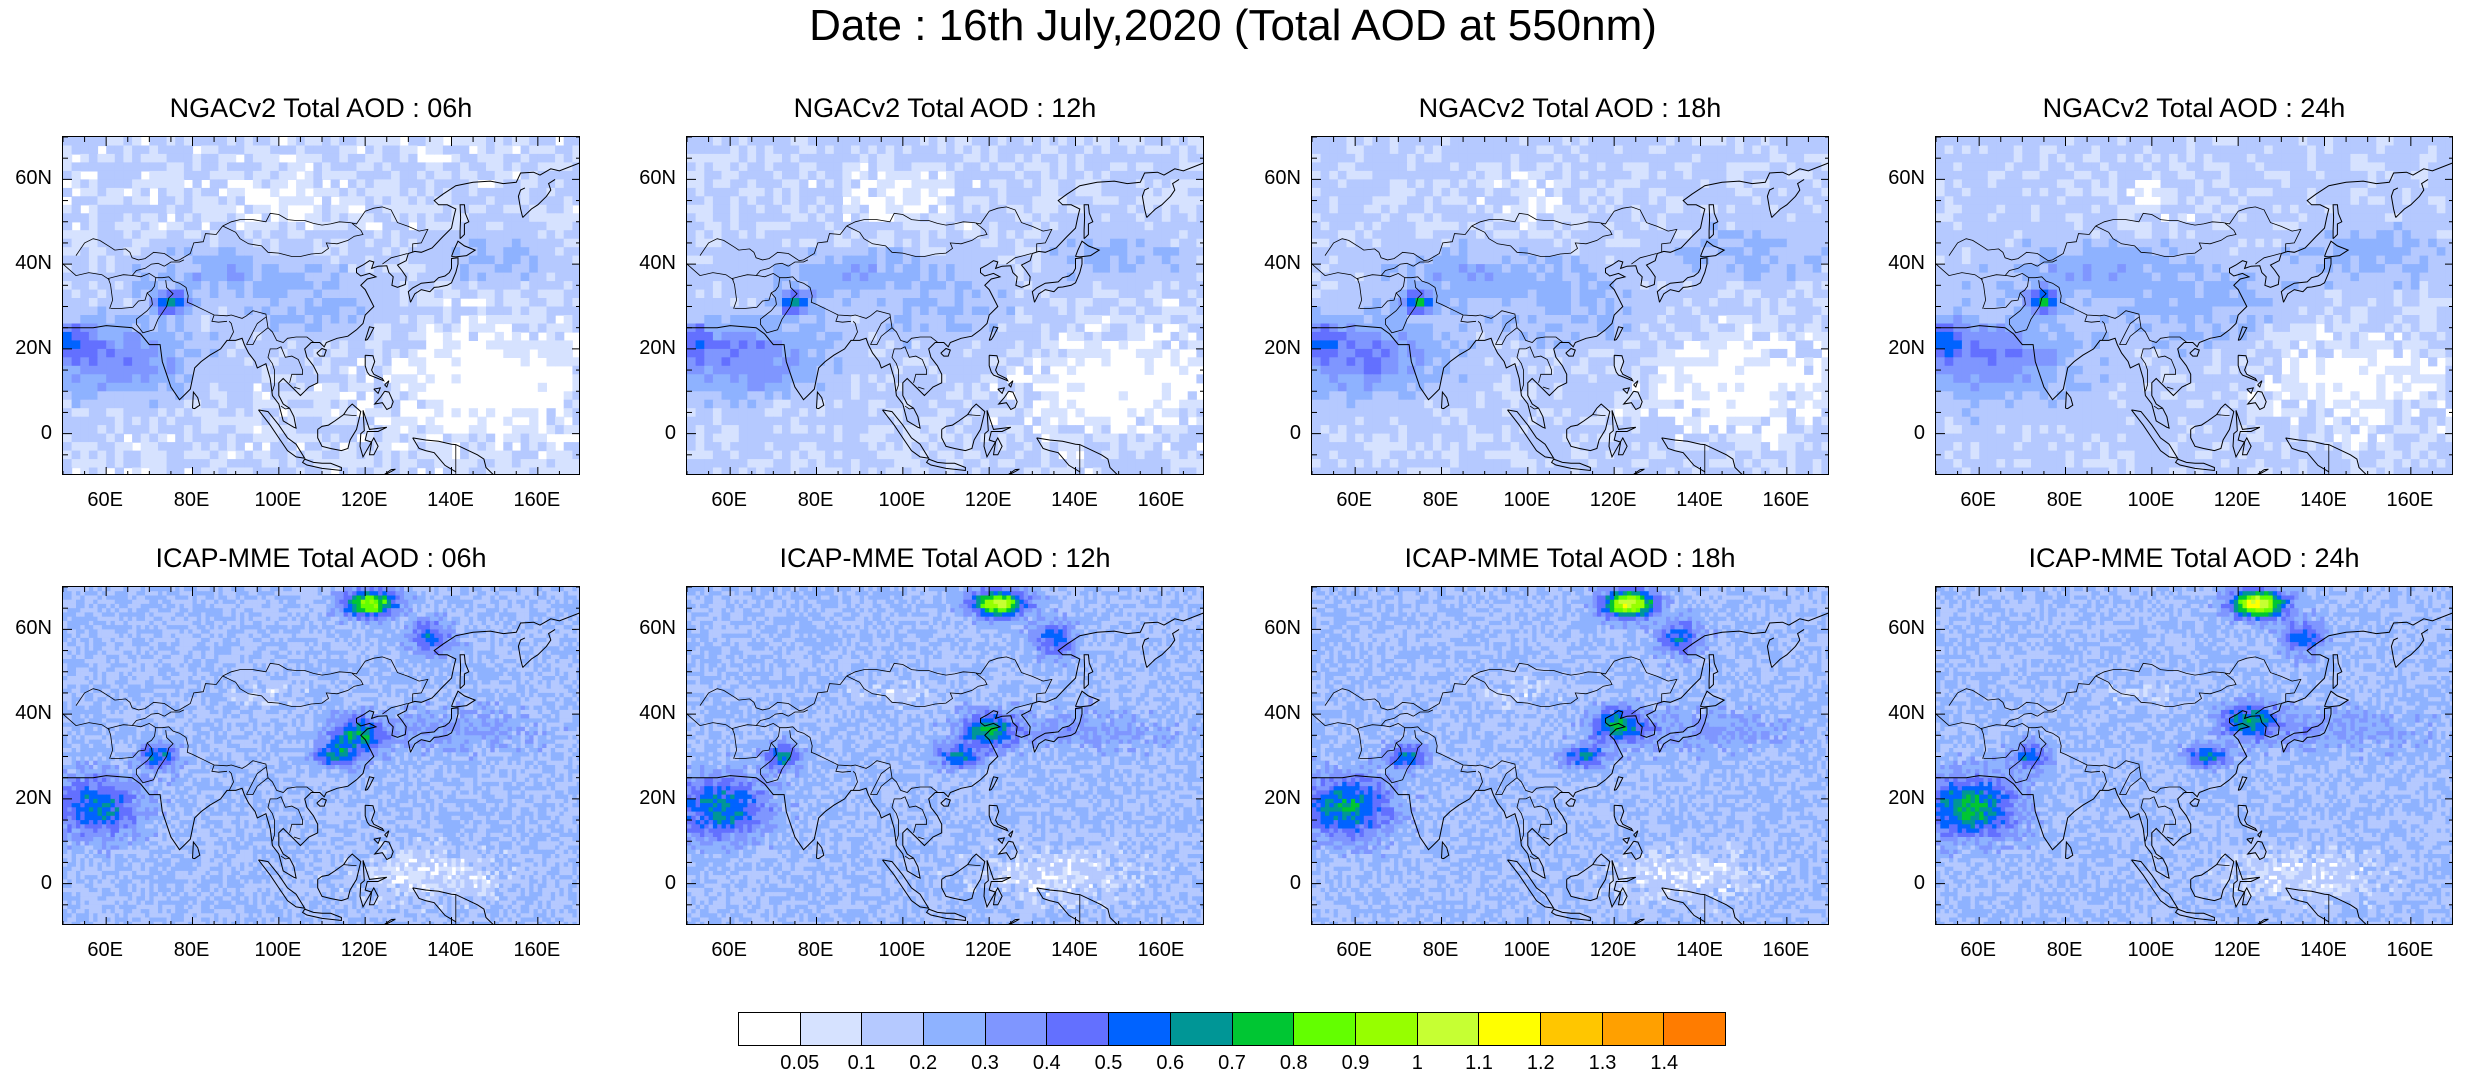 The width and height of the screenshot is (2466, 1075). Describe the element at coordinates (1109, 1063) in the screenshot. I see `colorbar-label: 0.5` at that location.